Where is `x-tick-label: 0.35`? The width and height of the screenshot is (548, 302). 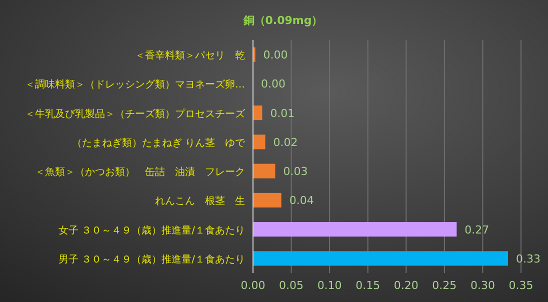
x-tick-label: 0.35 is located at coordinates (521, 285).